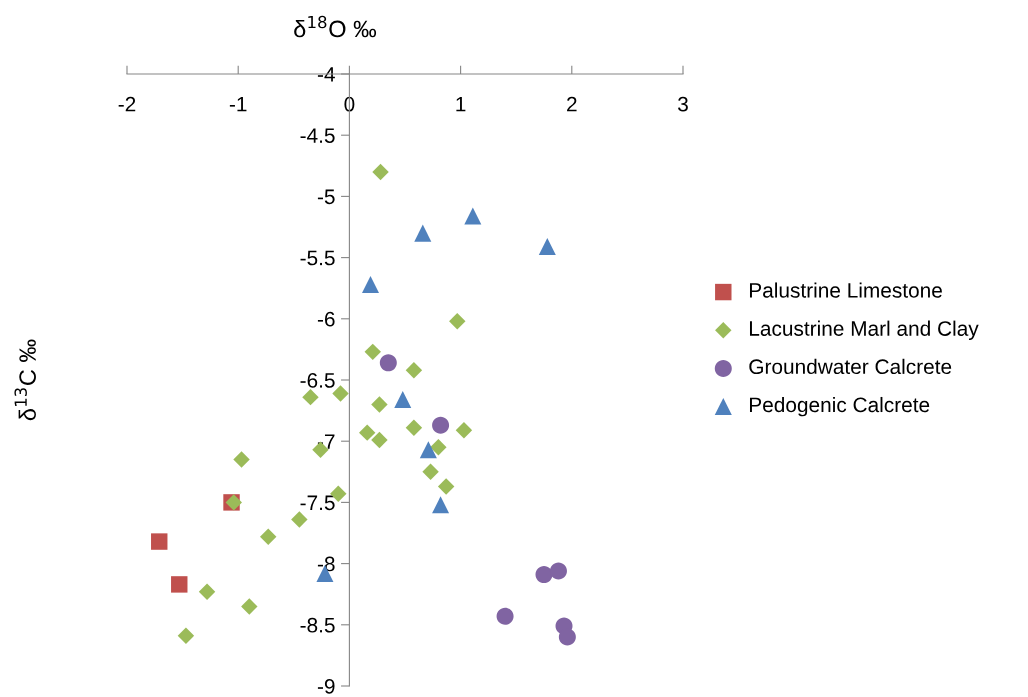  I want to click on y-tick-label: -6.5, so click(317, 380).